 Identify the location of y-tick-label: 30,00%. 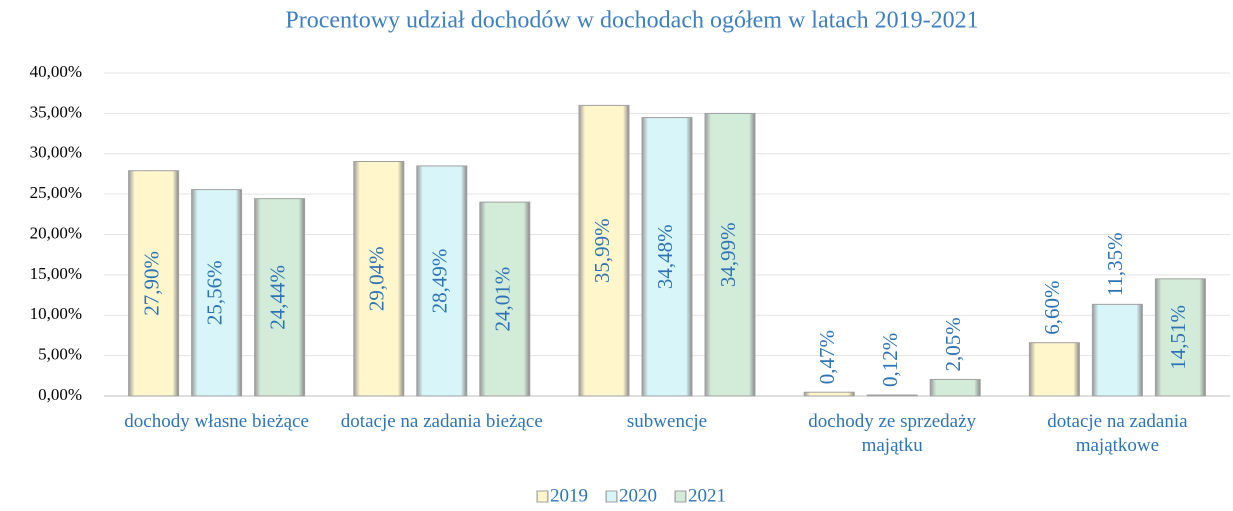
(56, 152).